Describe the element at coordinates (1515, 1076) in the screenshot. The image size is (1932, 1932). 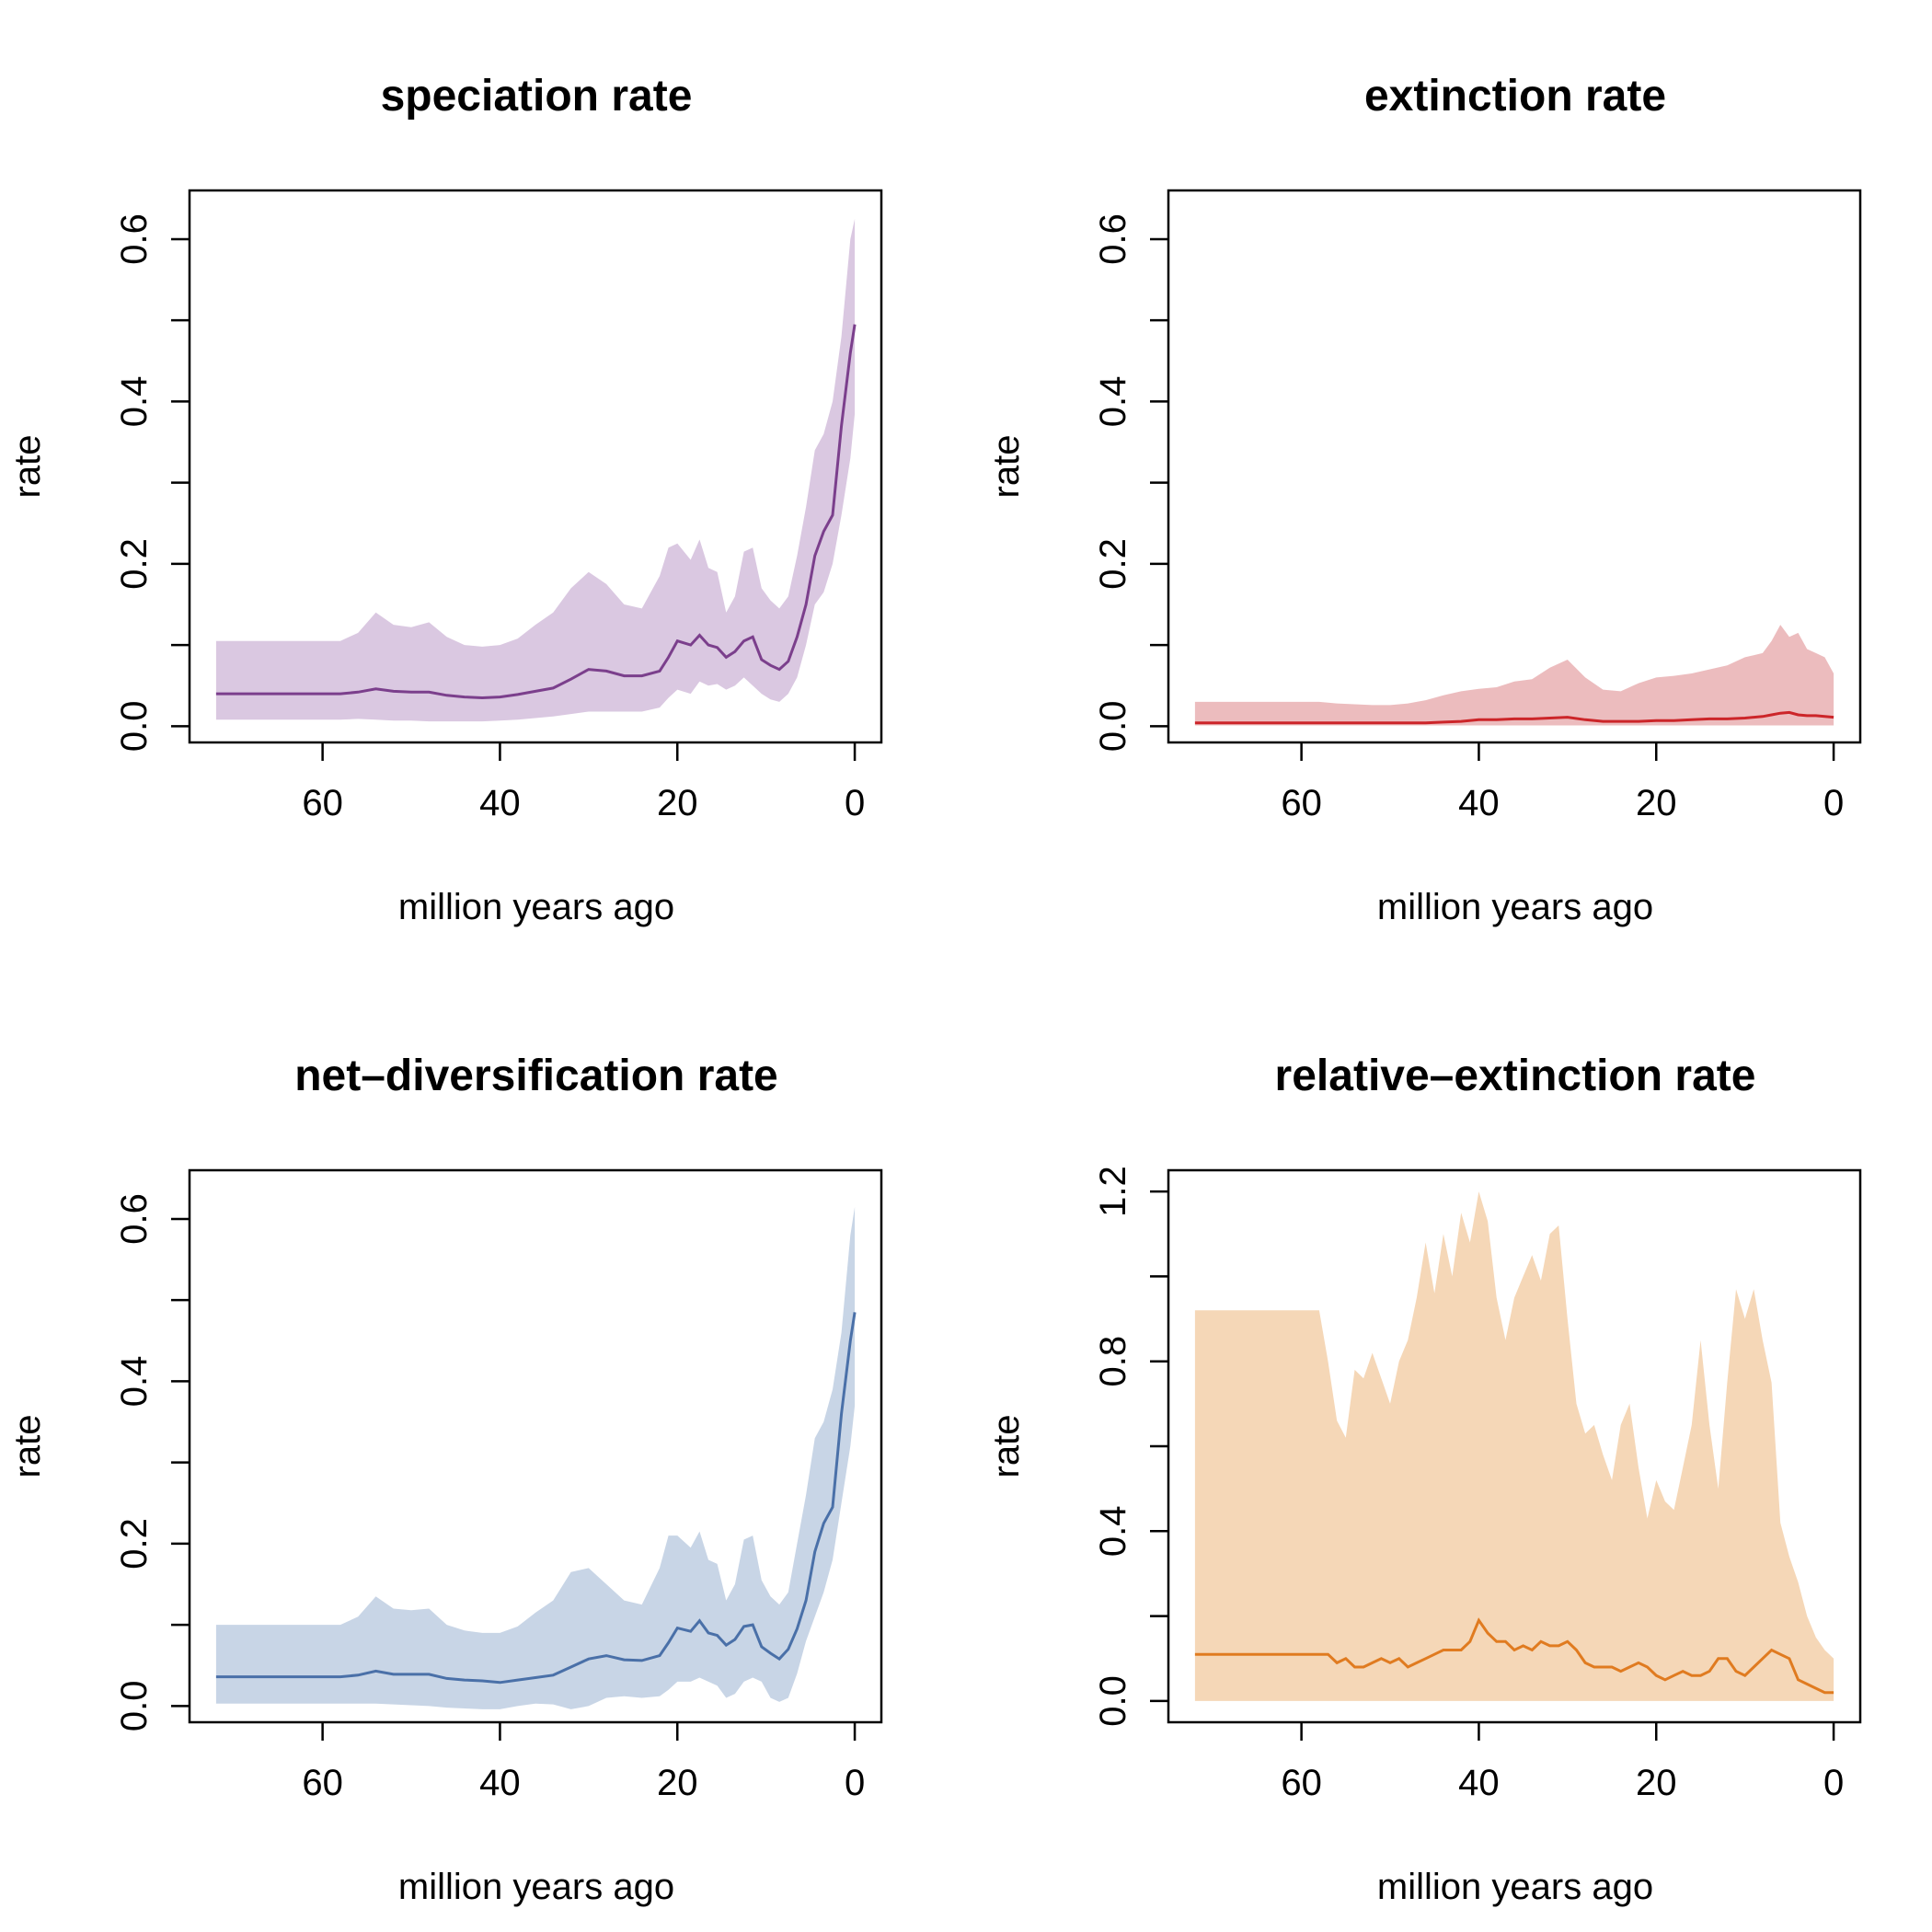
I see `panel-title: relative–extinction rate` at that location.